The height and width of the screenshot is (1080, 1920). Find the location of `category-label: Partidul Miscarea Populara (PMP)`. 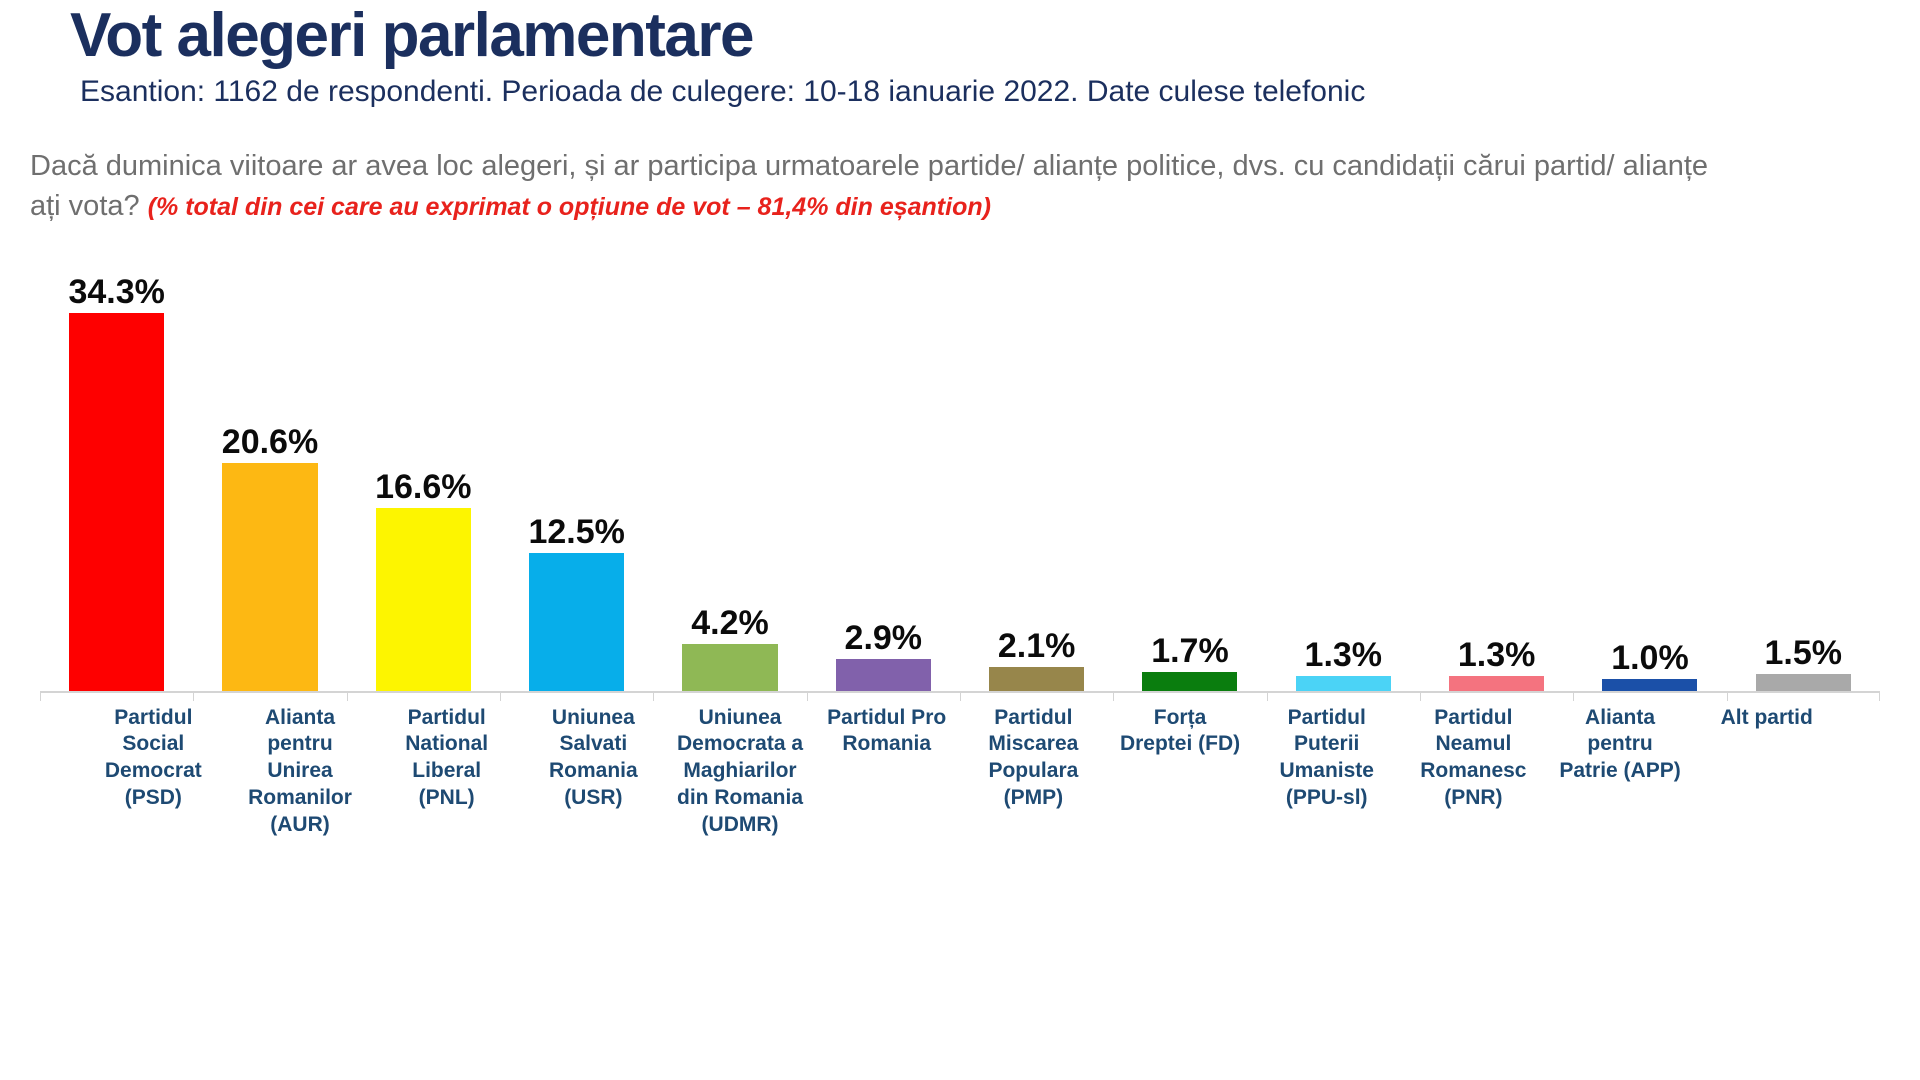

category-label: Partidul Miscarea Populara (PMP) is located at coordinates (1033, 772).